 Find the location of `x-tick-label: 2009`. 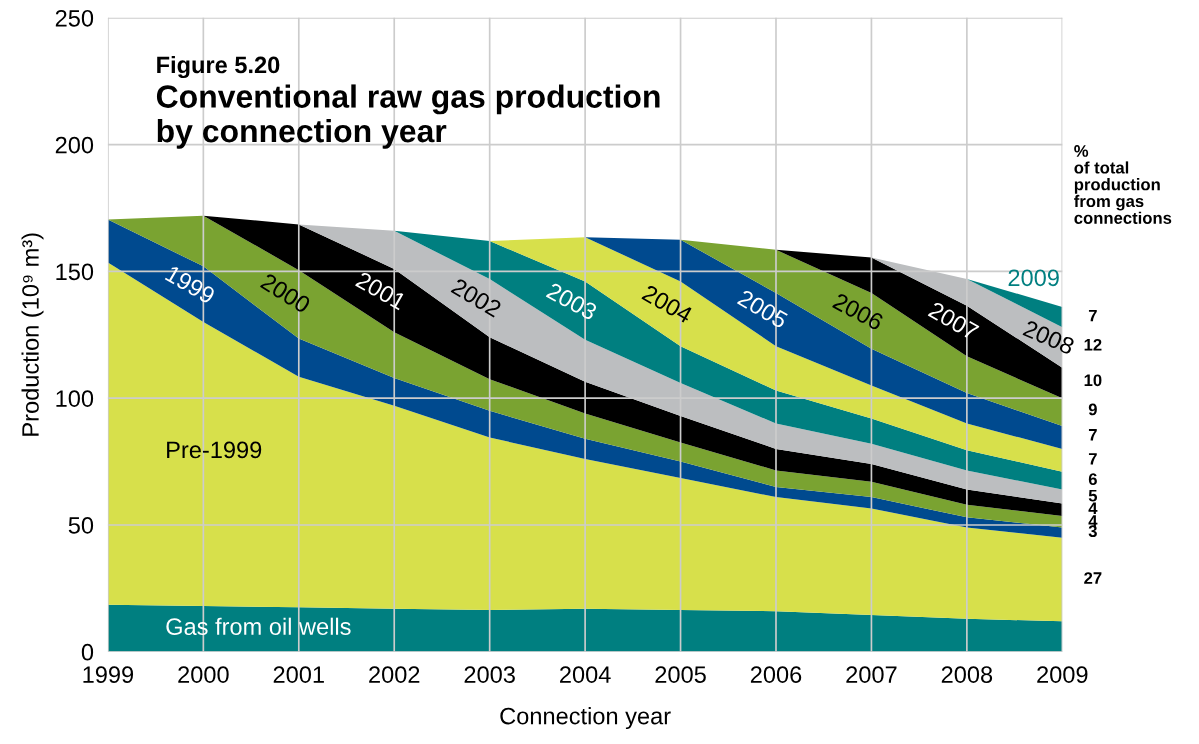

x-tick-label: 2009 is located at coordinates (1062, 674).